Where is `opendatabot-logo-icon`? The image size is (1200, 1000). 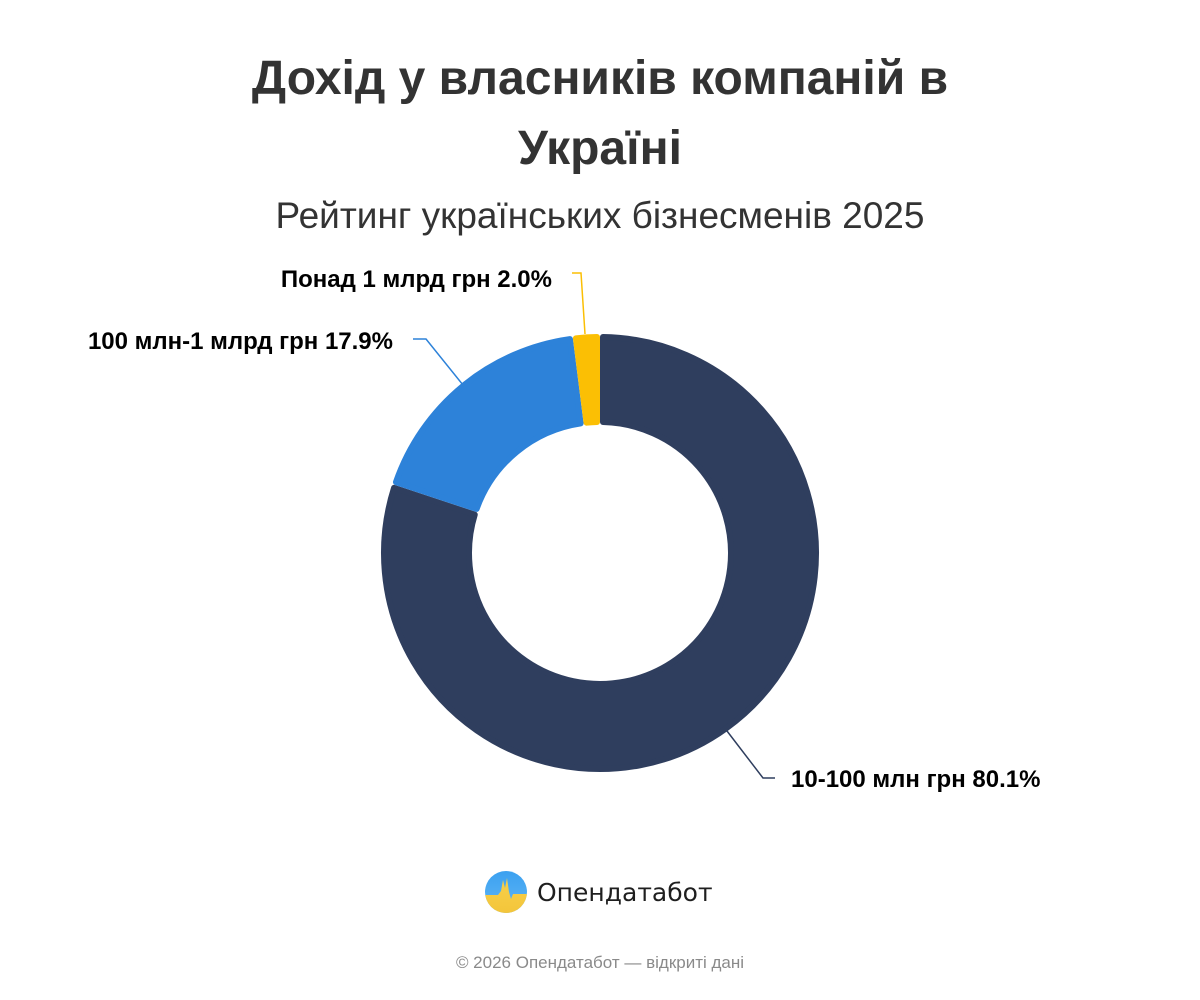
opendatabot-logo-icon is located at coordinates (506, 892).